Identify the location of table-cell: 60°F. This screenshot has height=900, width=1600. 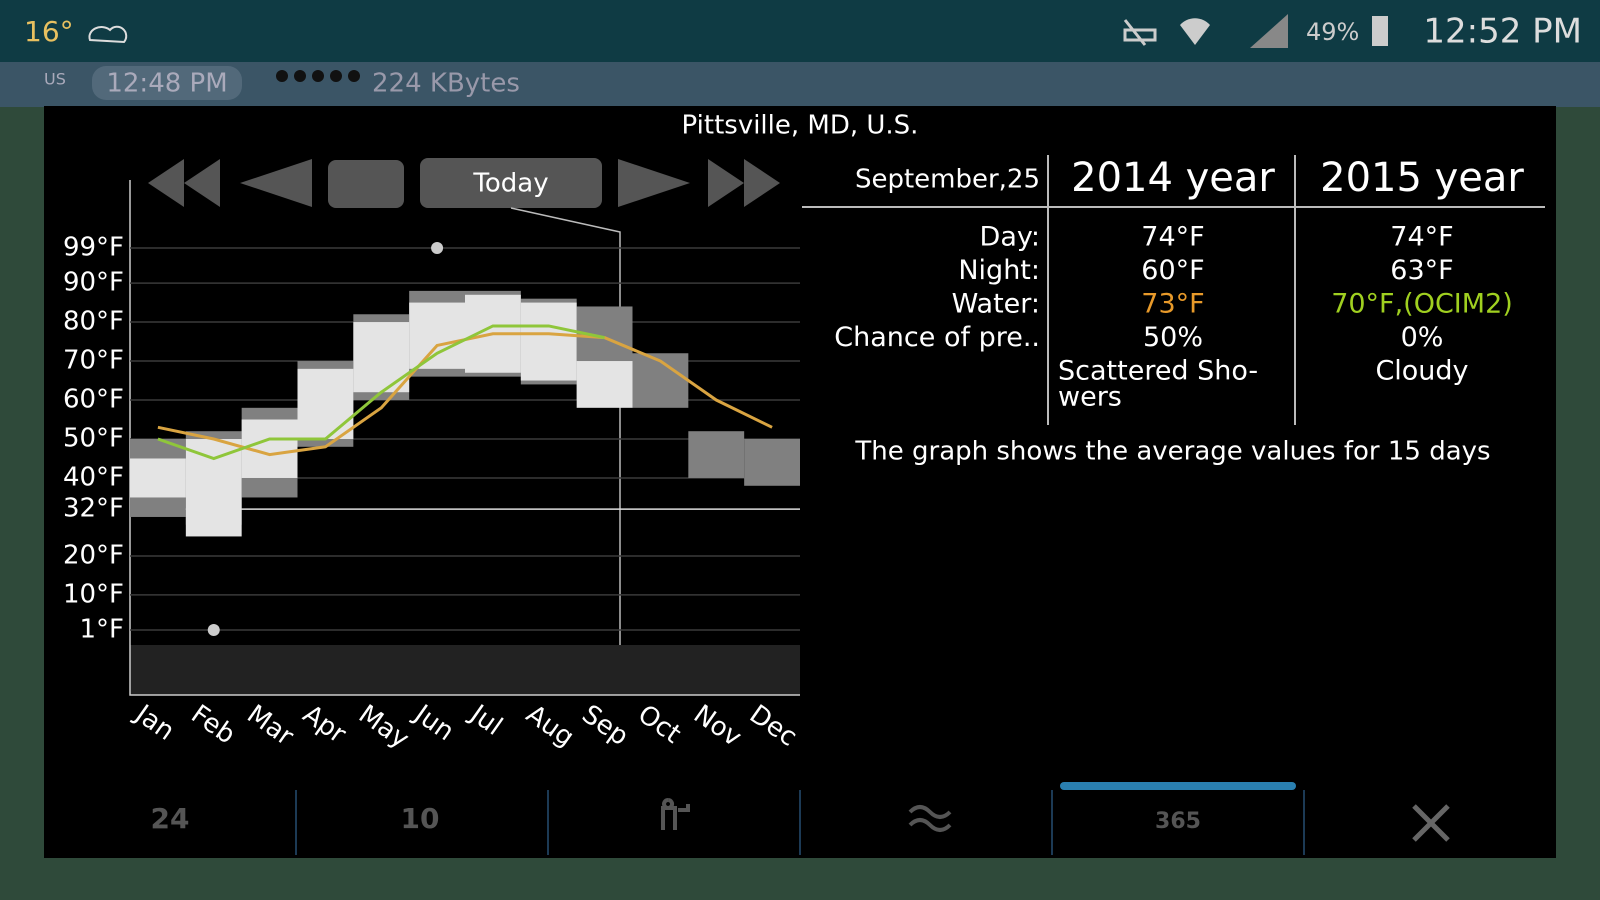
(1172, 270).